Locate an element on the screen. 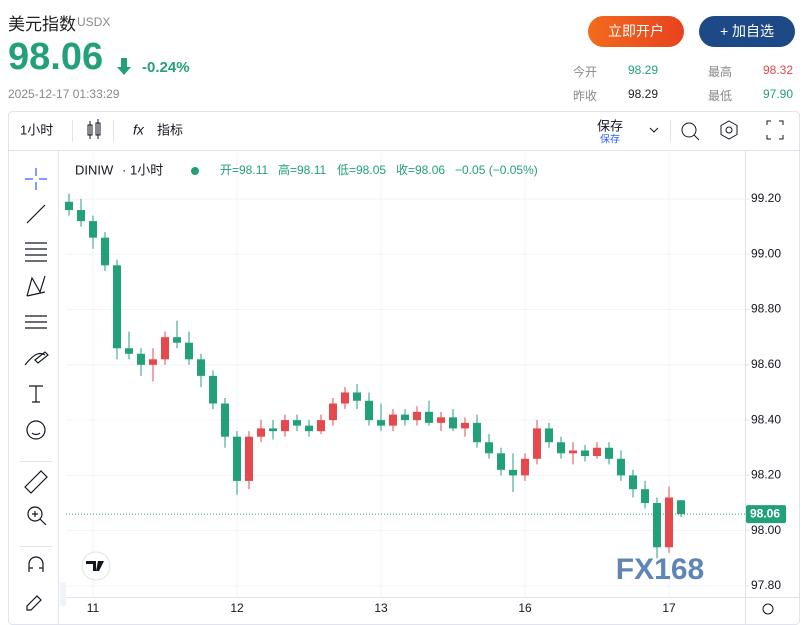  last-price-tag is located at coordinates (766, 514).